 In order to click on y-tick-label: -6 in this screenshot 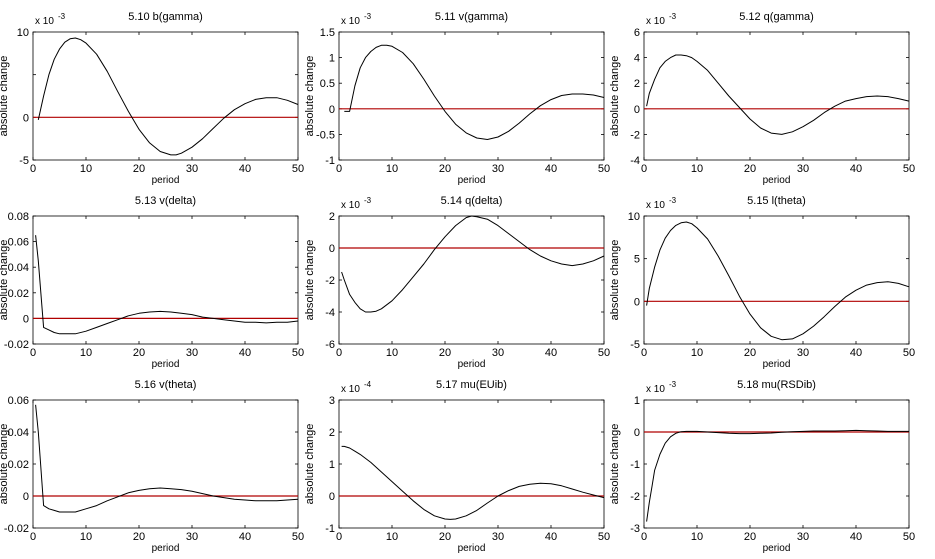, I will do `click(330, 345)`.